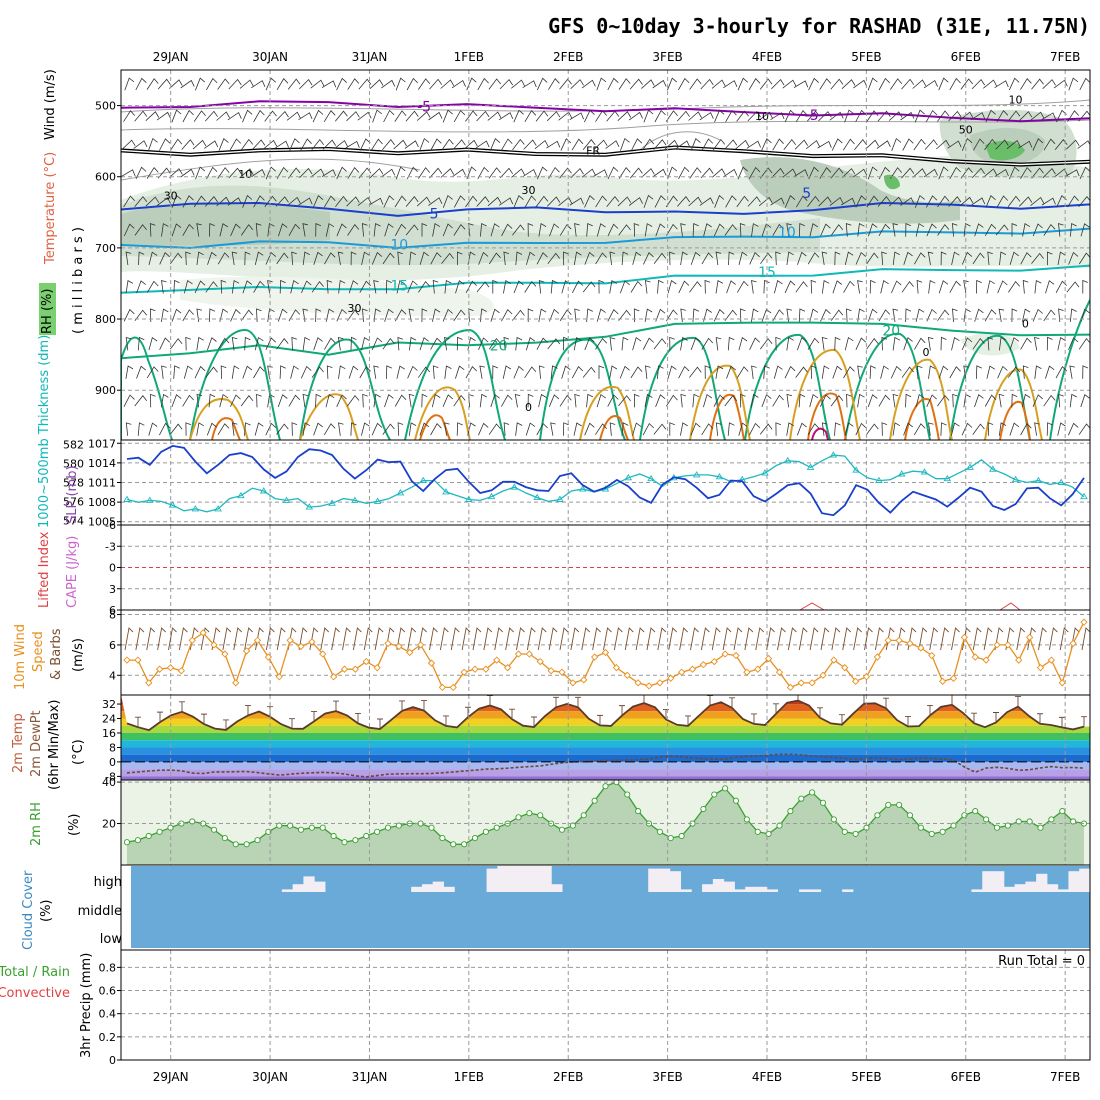 The image size is (1100, 1100). What do you see at coordinates (891, 331) in the screenshot?
I see `contour-label: 20` at bounding box center [891, 331].